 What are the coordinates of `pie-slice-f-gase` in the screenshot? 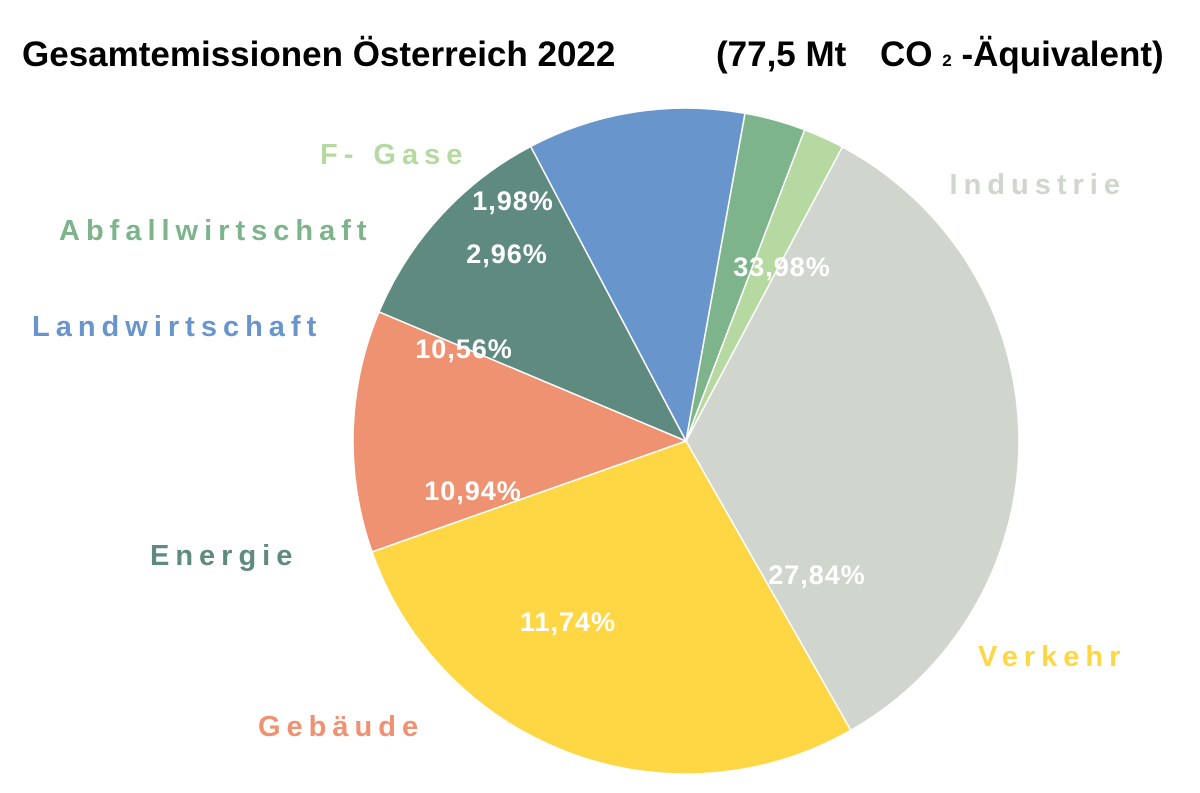 It's located at (764, 285).